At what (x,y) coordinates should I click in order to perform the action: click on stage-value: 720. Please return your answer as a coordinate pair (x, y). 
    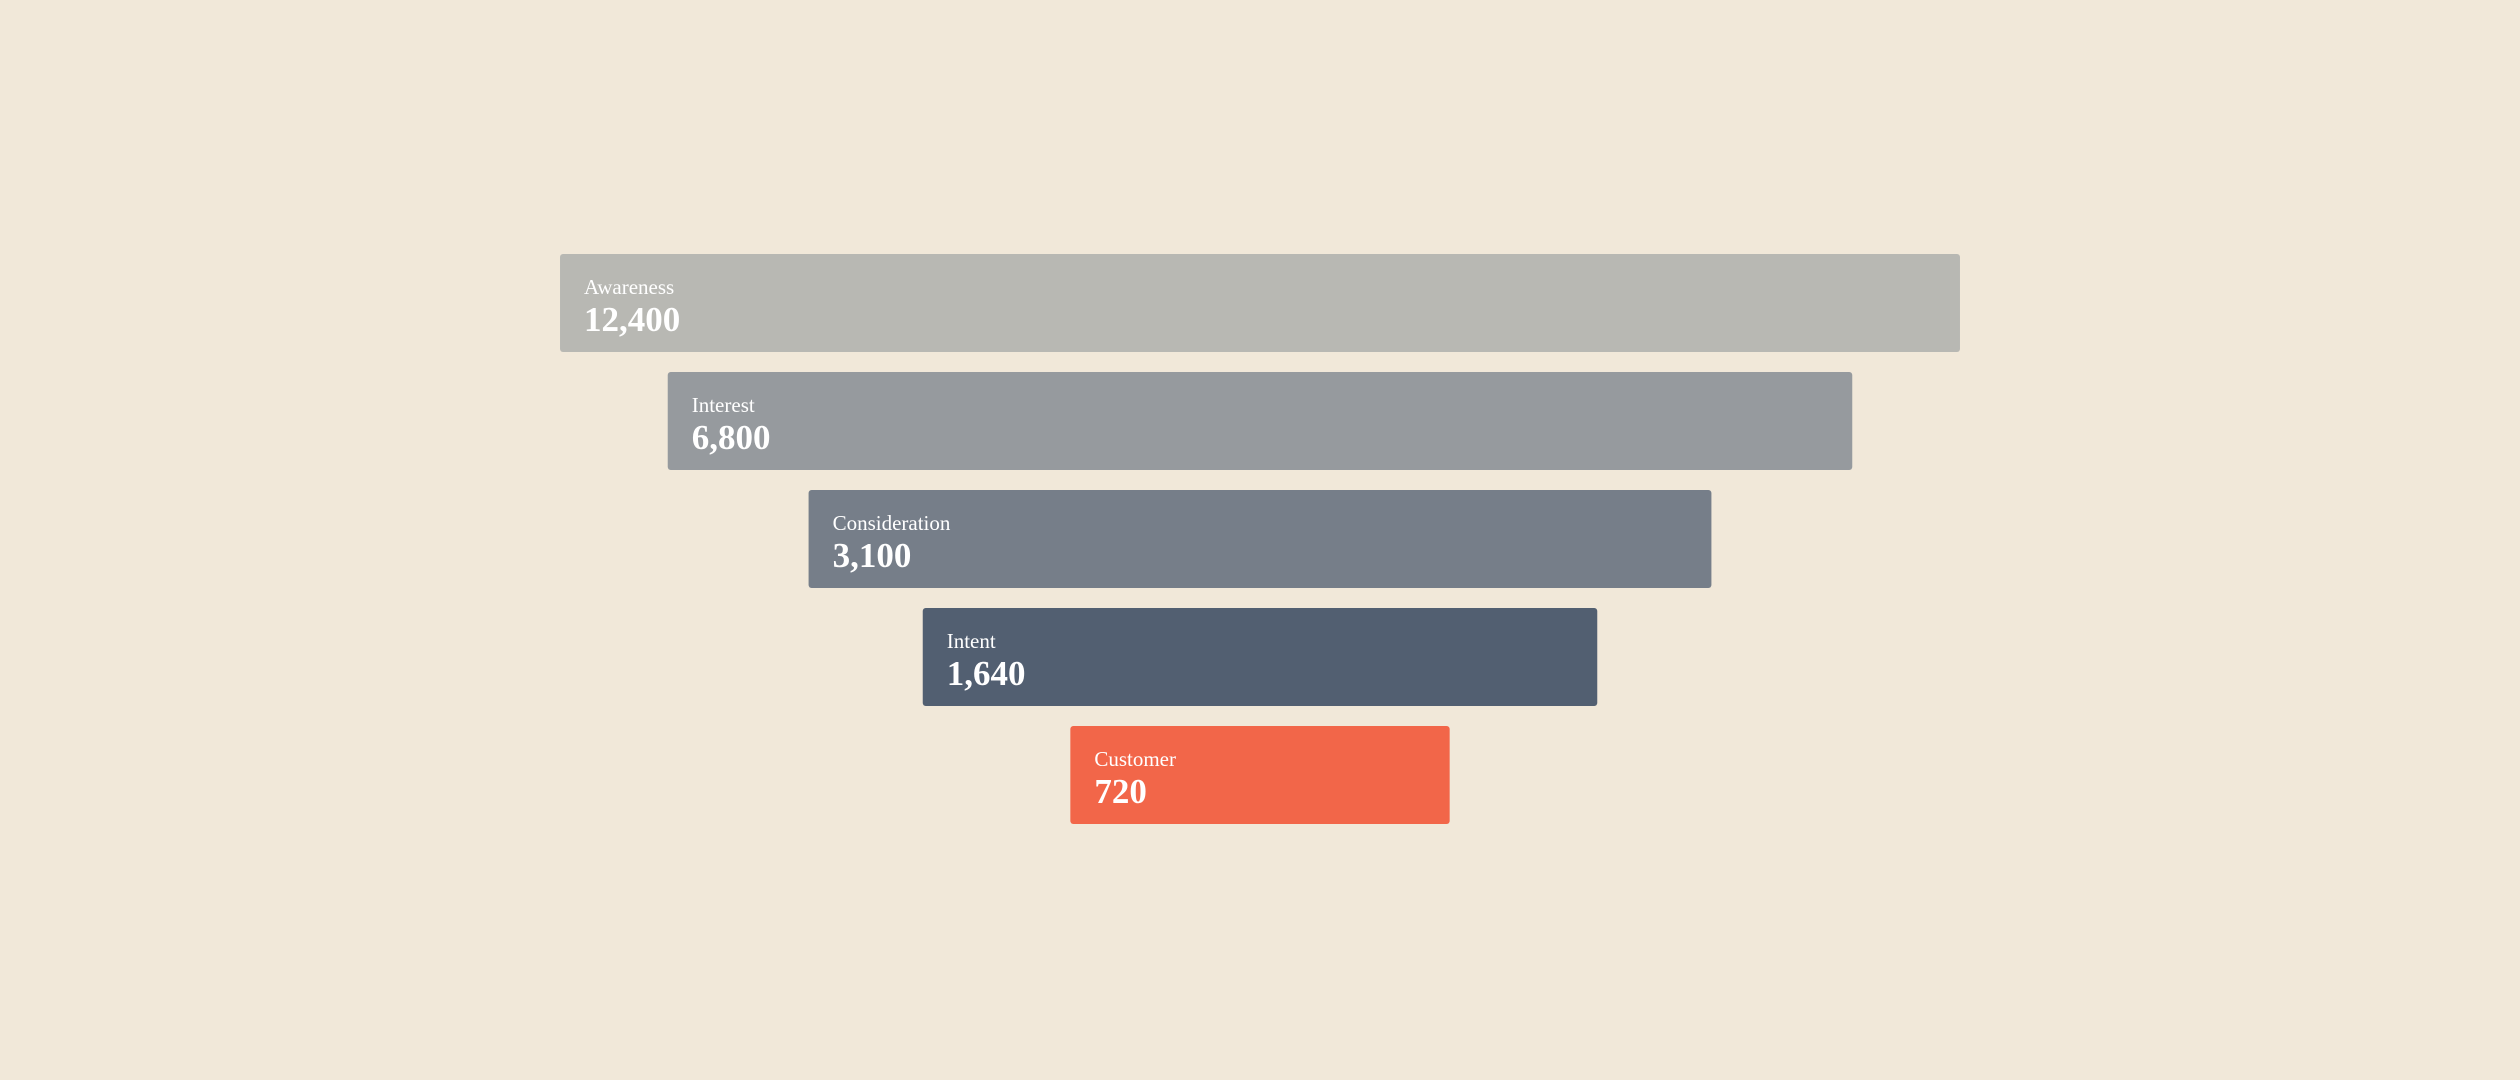
    Looking at the image, I should click on (1120, 791).